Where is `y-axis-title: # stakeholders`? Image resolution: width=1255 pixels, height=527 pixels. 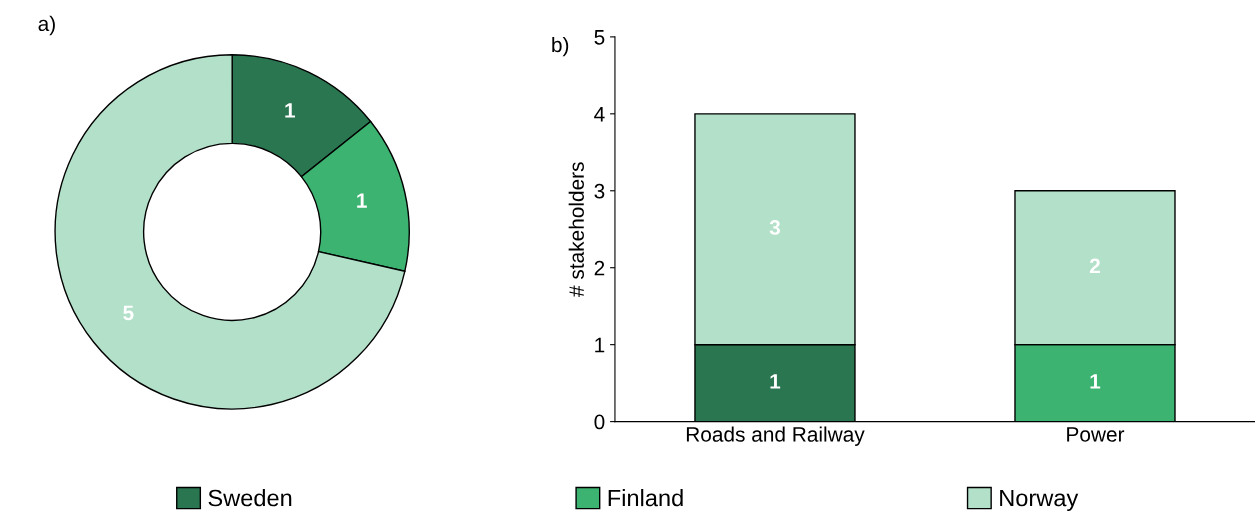
y-axis-title: # stakeholders is located at coordinates (576, 229).